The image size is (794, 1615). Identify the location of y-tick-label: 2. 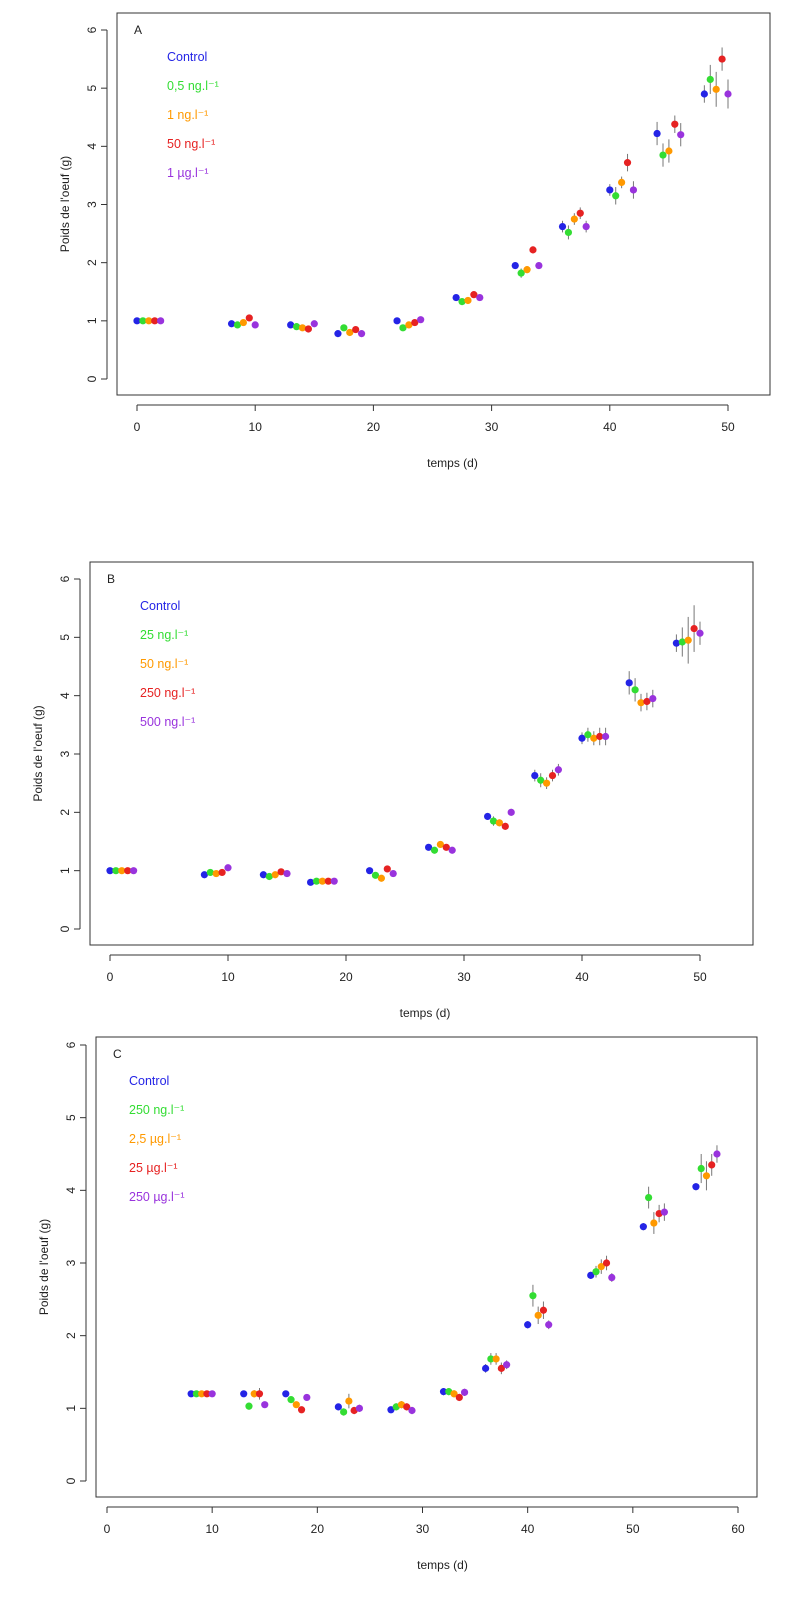
(65, 812).